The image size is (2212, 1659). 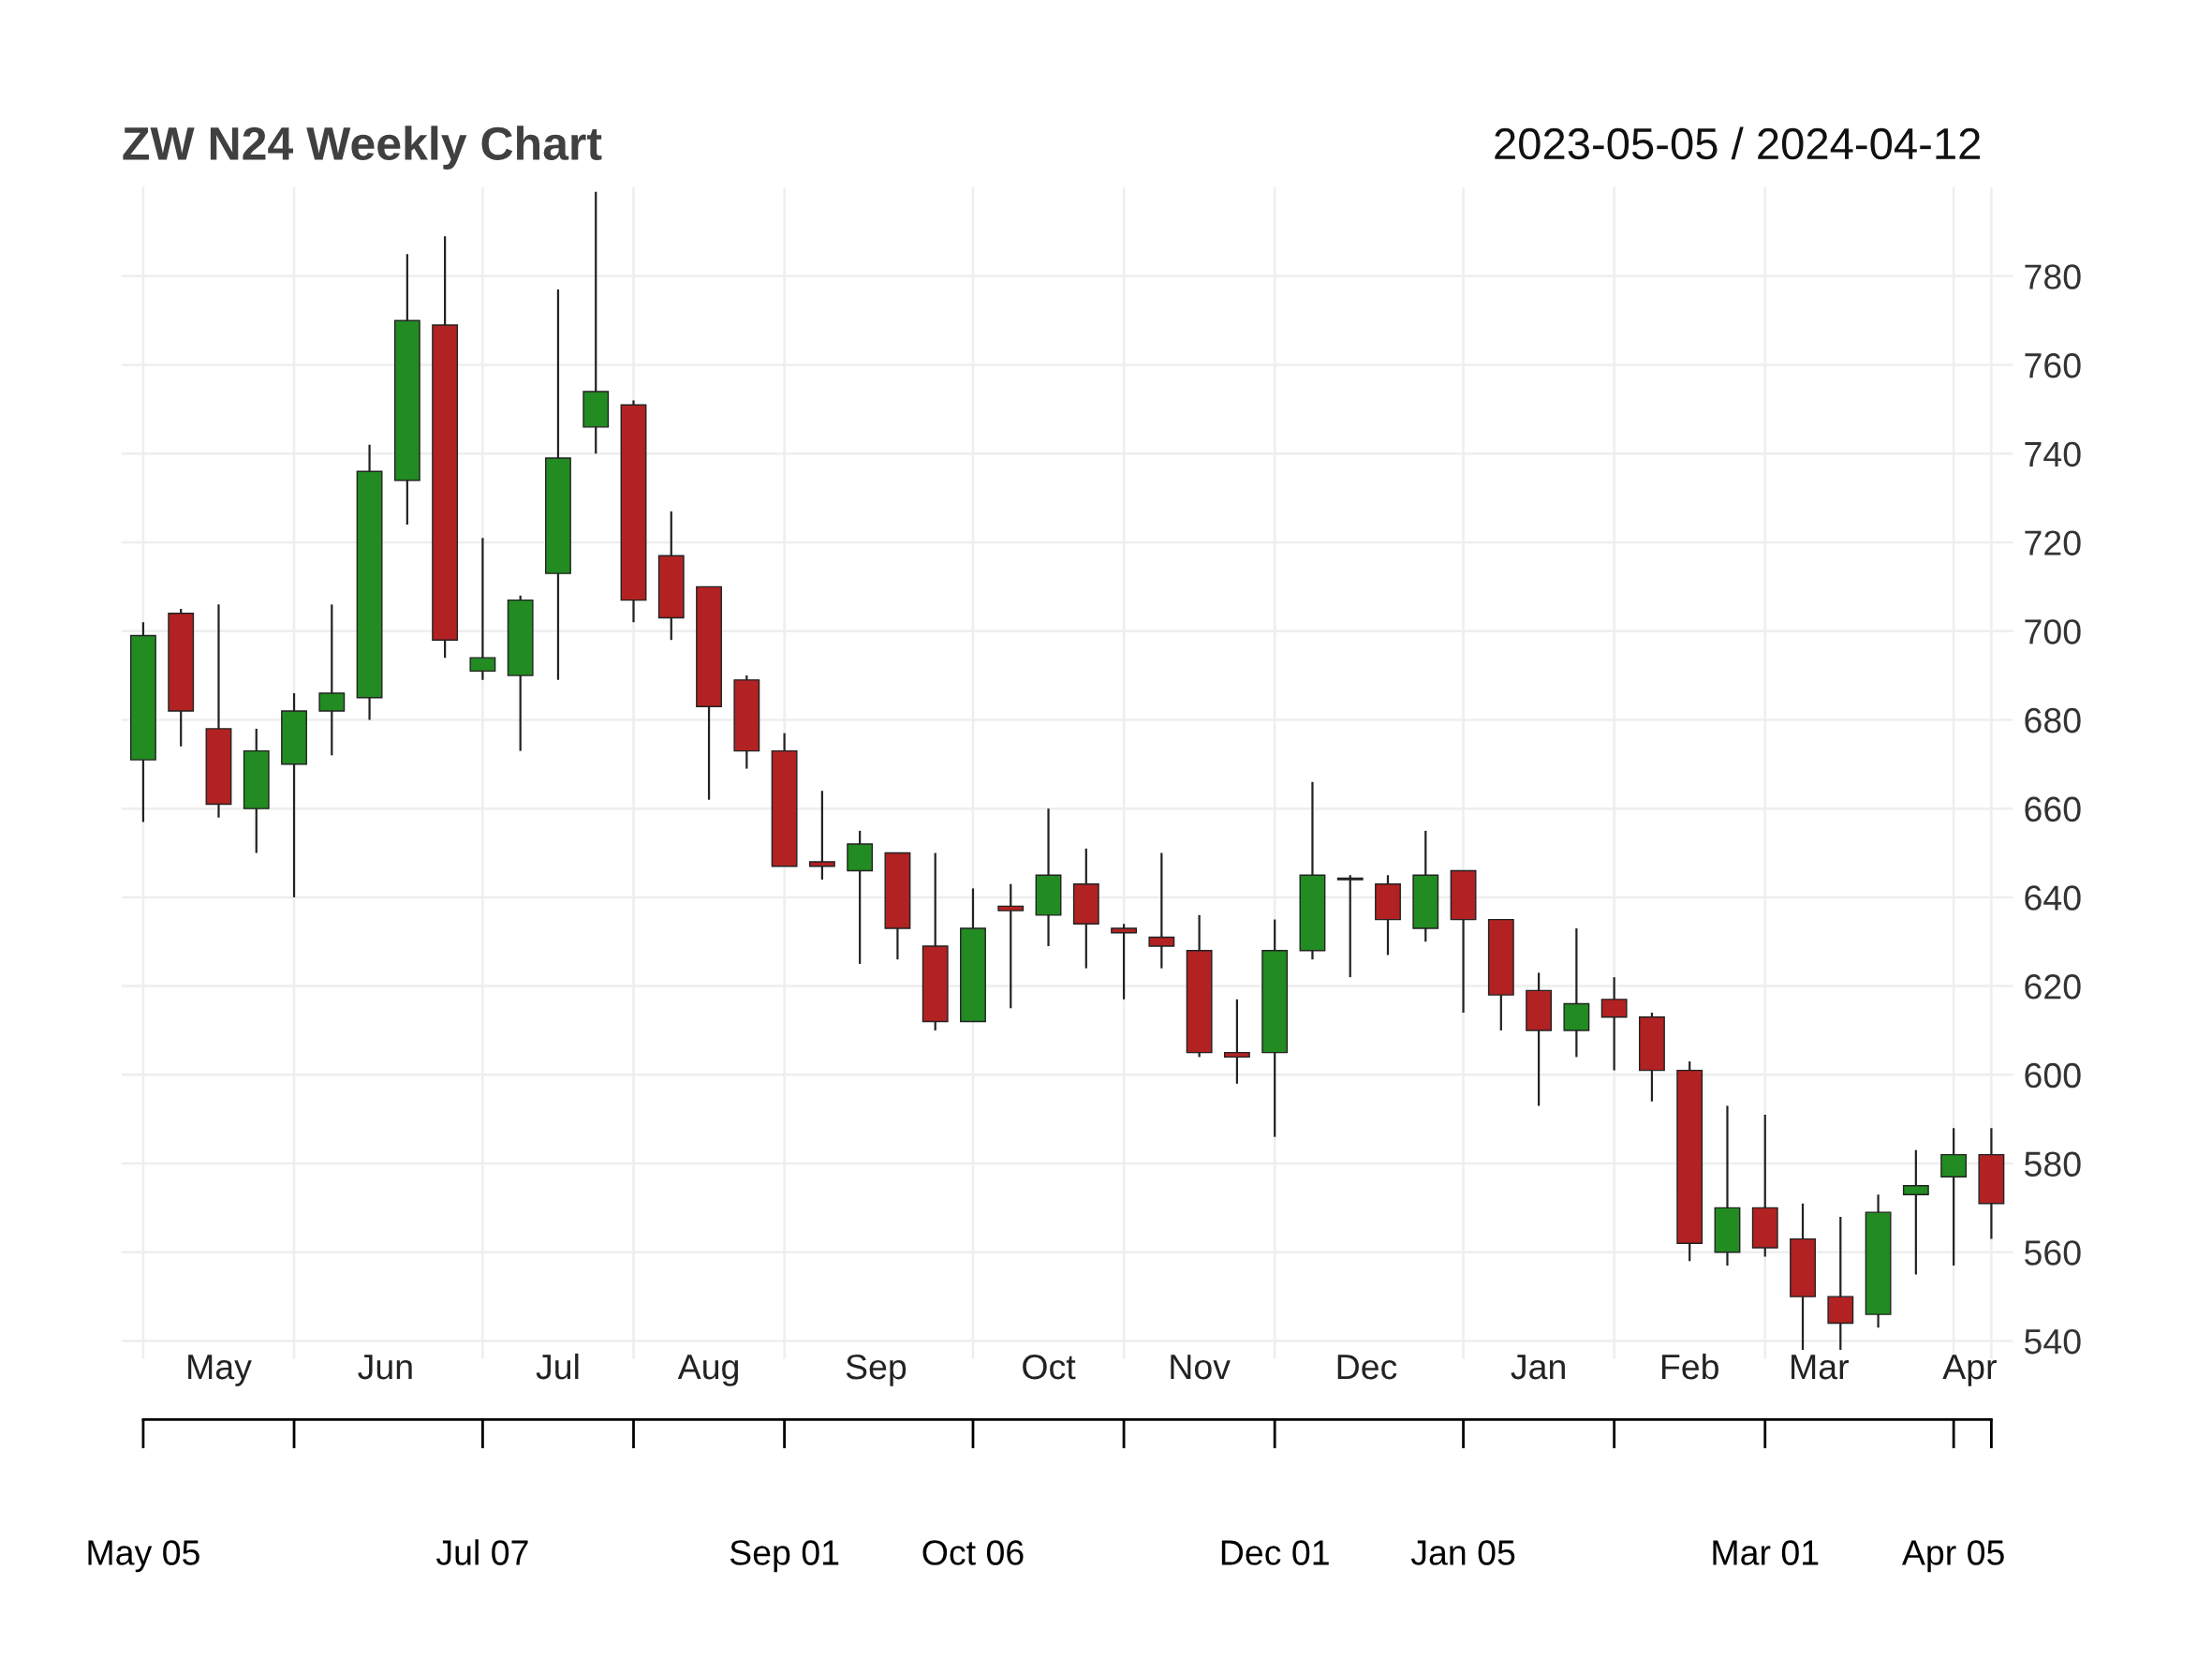 What do you see at coordinates (877, 1370) in the screenshot?
I see `x-tick-label: Sep` at bounding box center [877, 1370].